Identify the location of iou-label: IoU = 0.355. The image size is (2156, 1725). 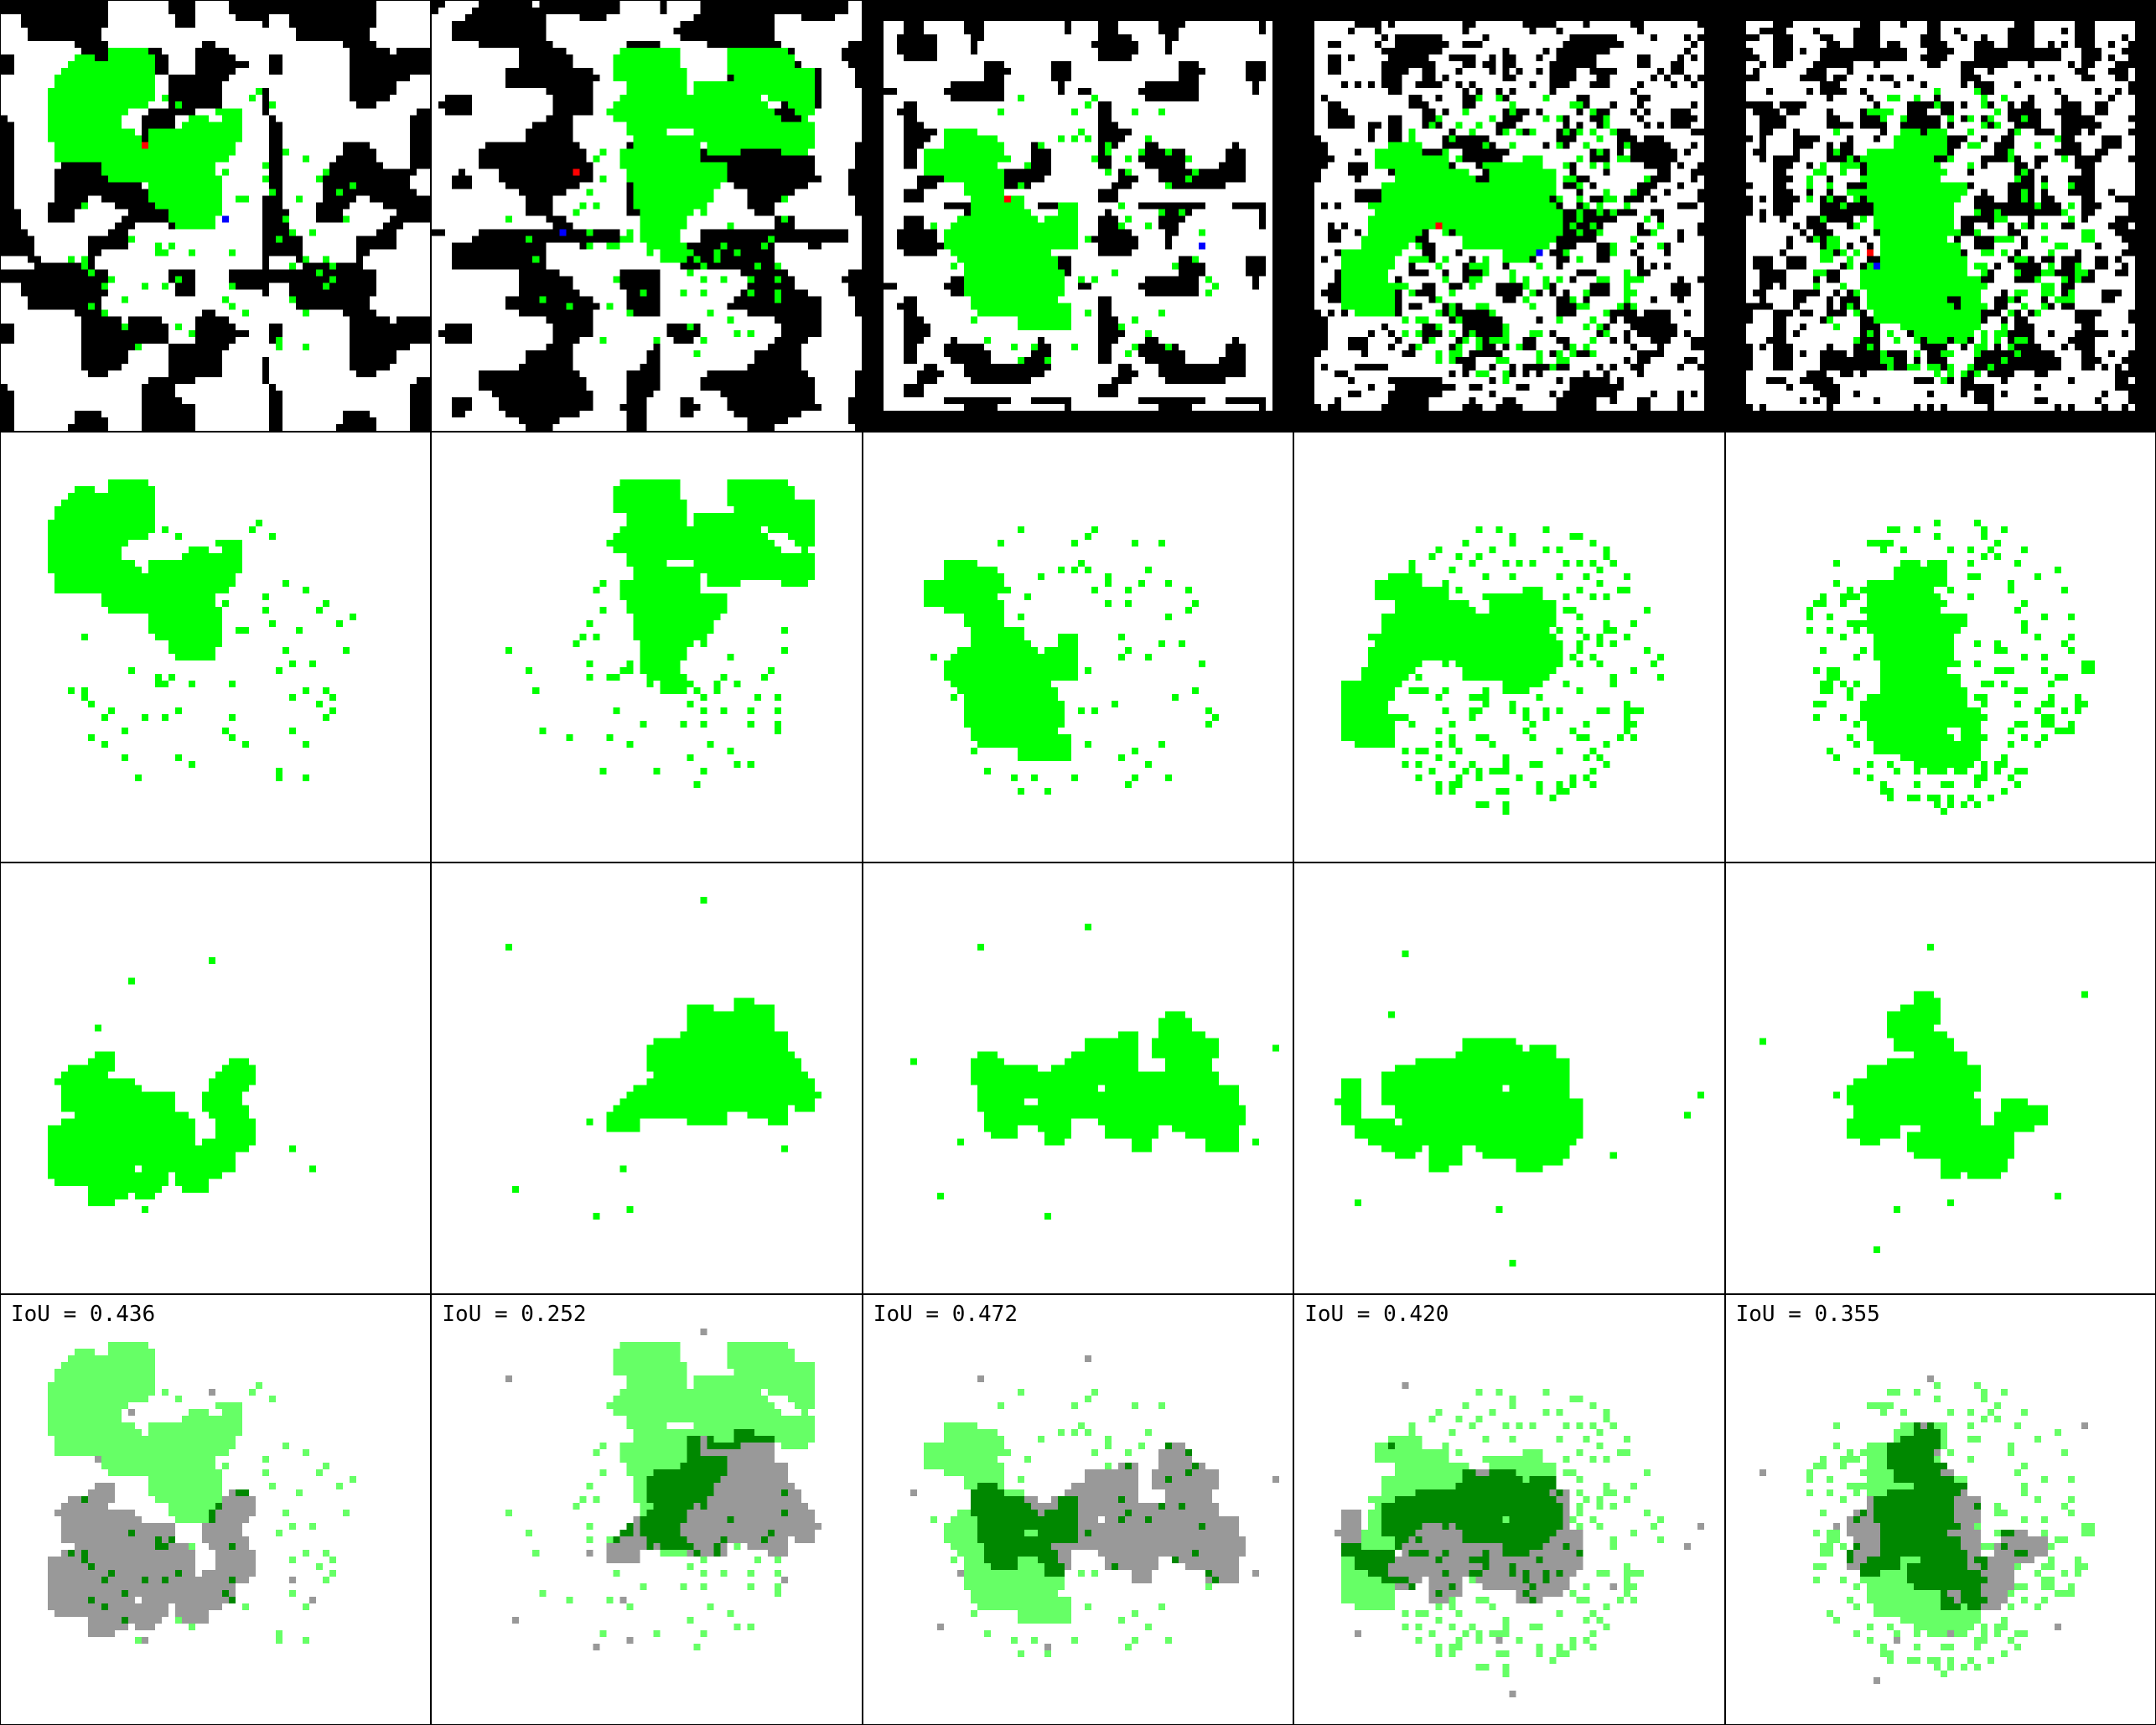
(1807, 1314).